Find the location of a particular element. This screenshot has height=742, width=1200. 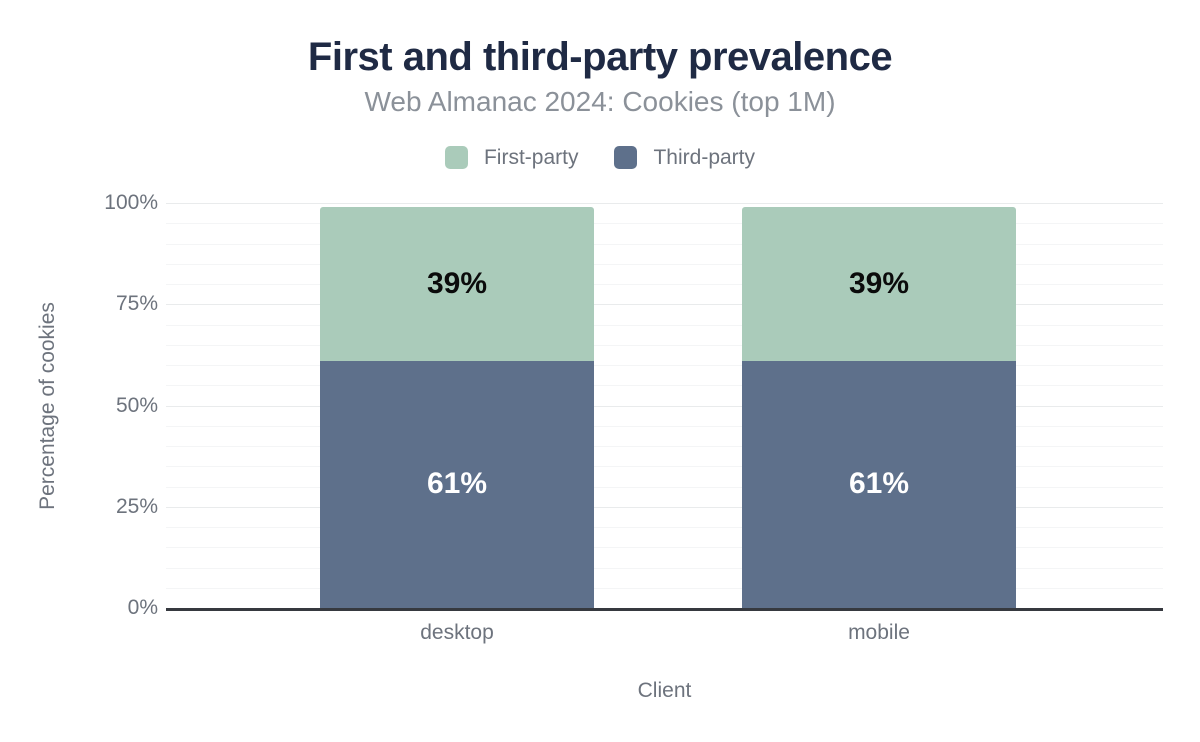

bar-desktop-first-party is located at coordinates (457, 284).